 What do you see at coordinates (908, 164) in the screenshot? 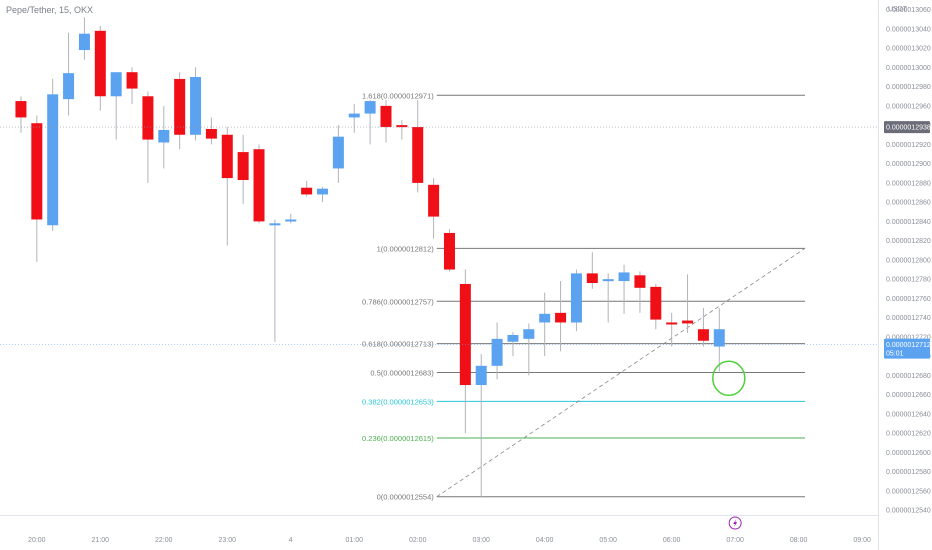
I see `y-tick-label: 0.0000012900` at bounding box center [908, 164].